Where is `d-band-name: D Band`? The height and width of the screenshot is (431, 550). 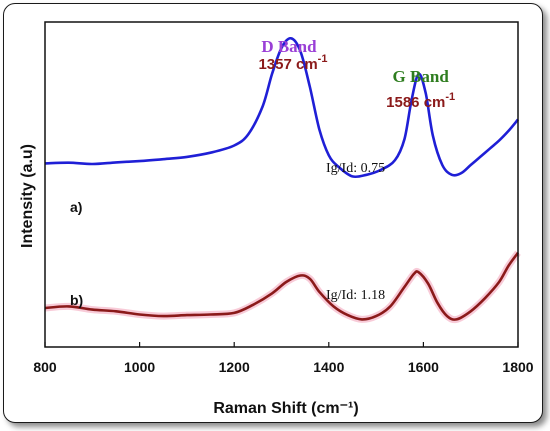
d-band-name: D Band is located at coordinates (289, 46).